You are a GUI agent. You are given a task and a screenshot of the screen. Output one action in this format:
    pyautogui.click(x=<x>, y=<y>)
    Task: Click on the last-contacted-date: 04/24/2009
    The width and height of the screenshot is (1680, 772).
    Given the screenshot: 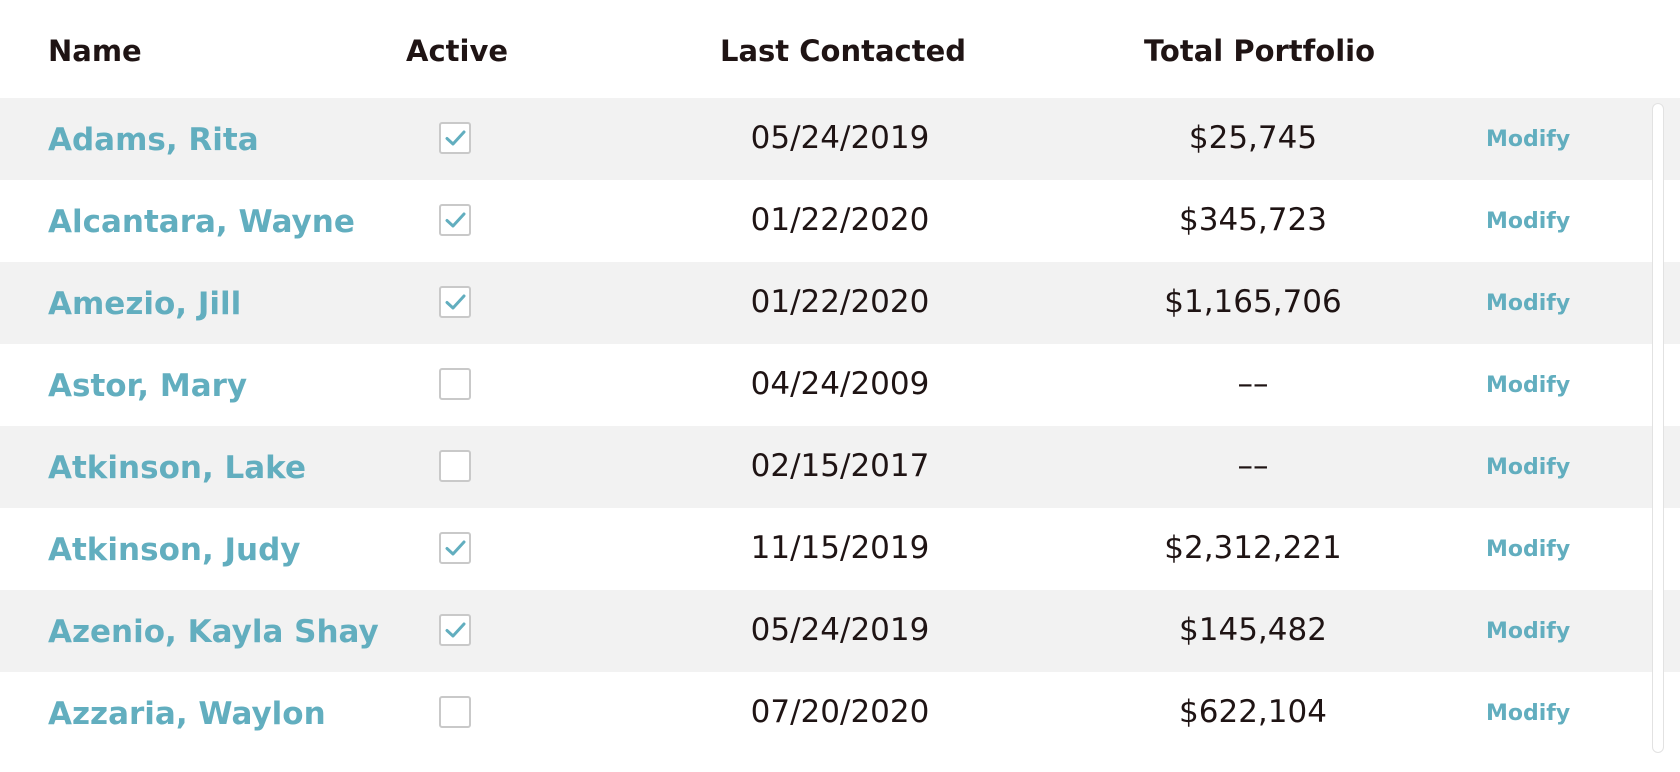 What is the action you would take?
    pyautogui.click(x=840, y=384)
    